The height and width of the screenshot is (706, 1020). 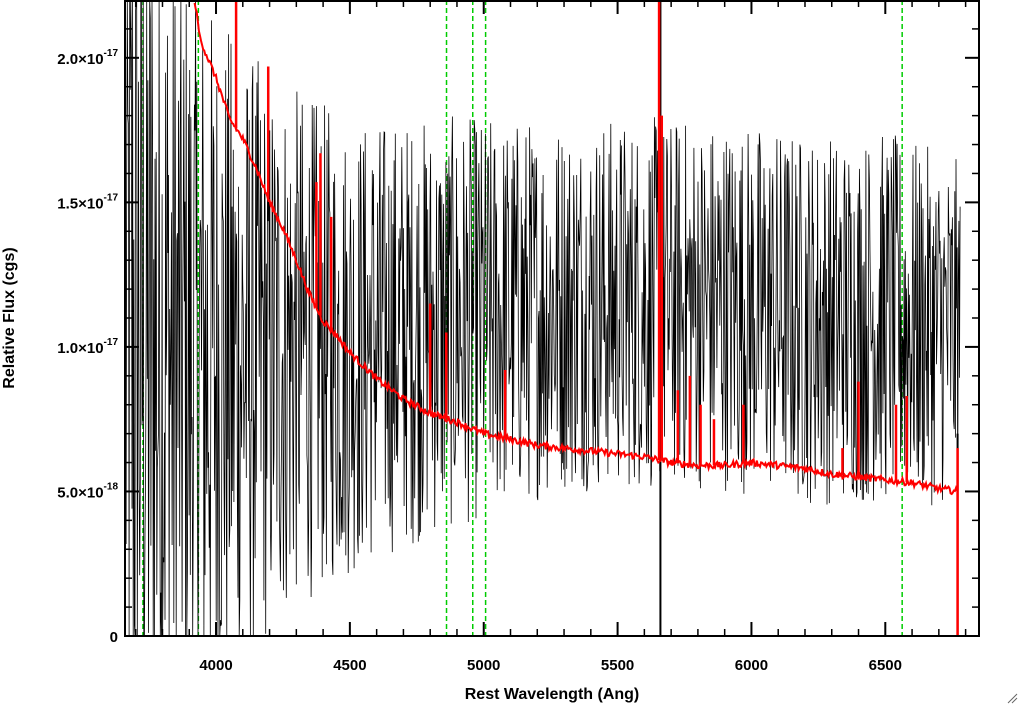 What do you see at coordinates (617, 665) in the screenshot?
I see `x-tick-label: 5500` at bounding box center [617, 665].